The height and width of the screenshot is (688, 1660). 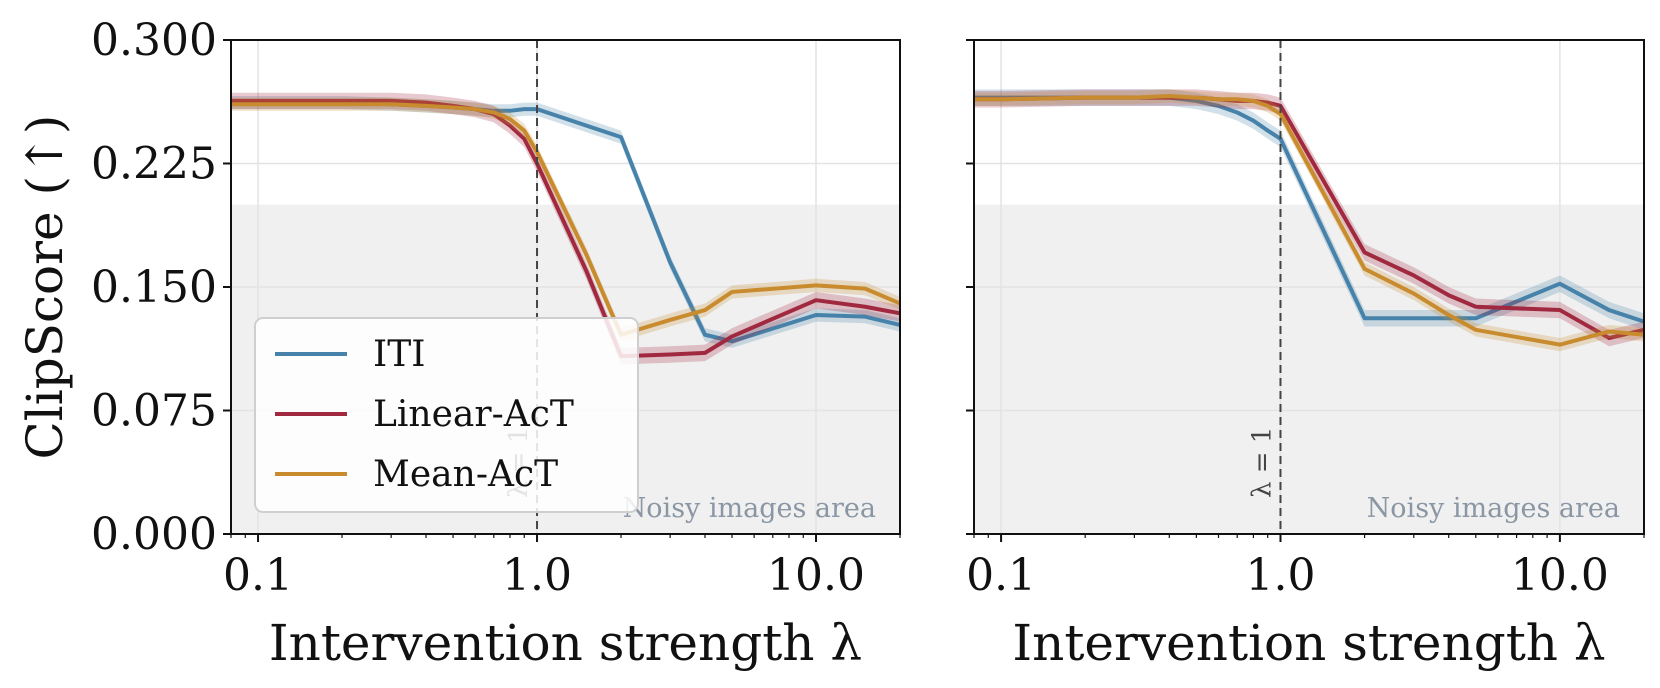 What do you see at coordinates (473, 414) in the screenshot?
I see `legend-label-linear-act: Linear-AcT` at bounding box center [473, 414].